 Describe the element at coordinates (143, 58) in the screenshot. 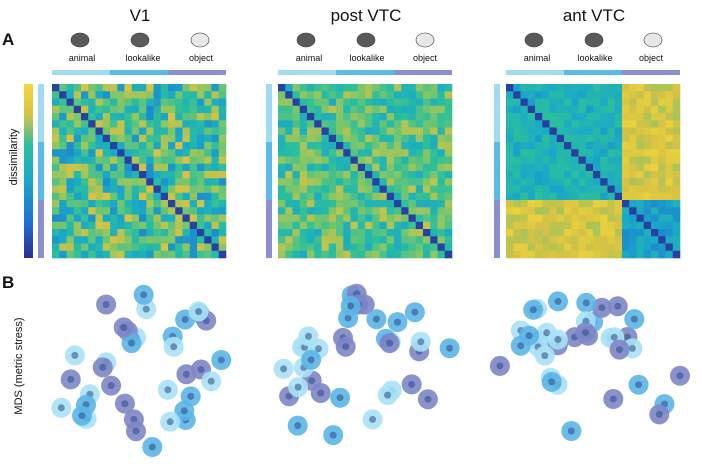

I see `cat-label-lookalike: lookalike` at that location.